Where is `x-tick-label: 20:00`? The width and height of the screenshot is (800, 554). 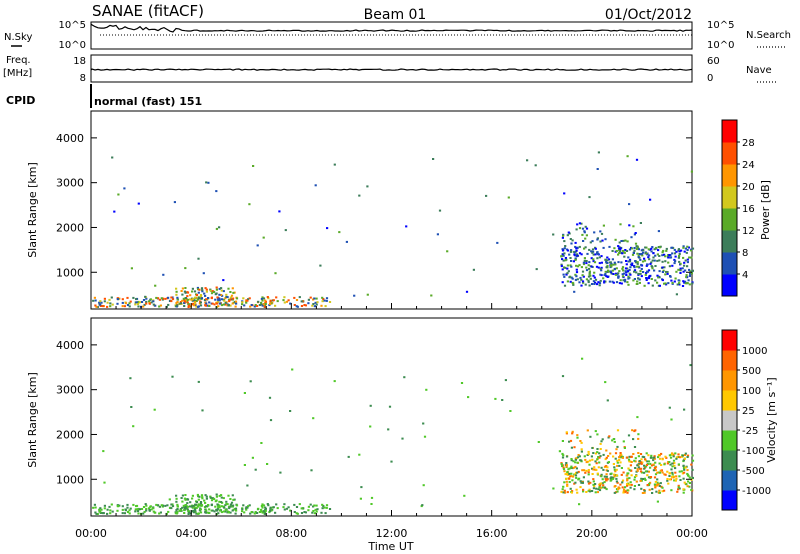
x-tick-label: 20:00 is located at coordinates (592, 533).